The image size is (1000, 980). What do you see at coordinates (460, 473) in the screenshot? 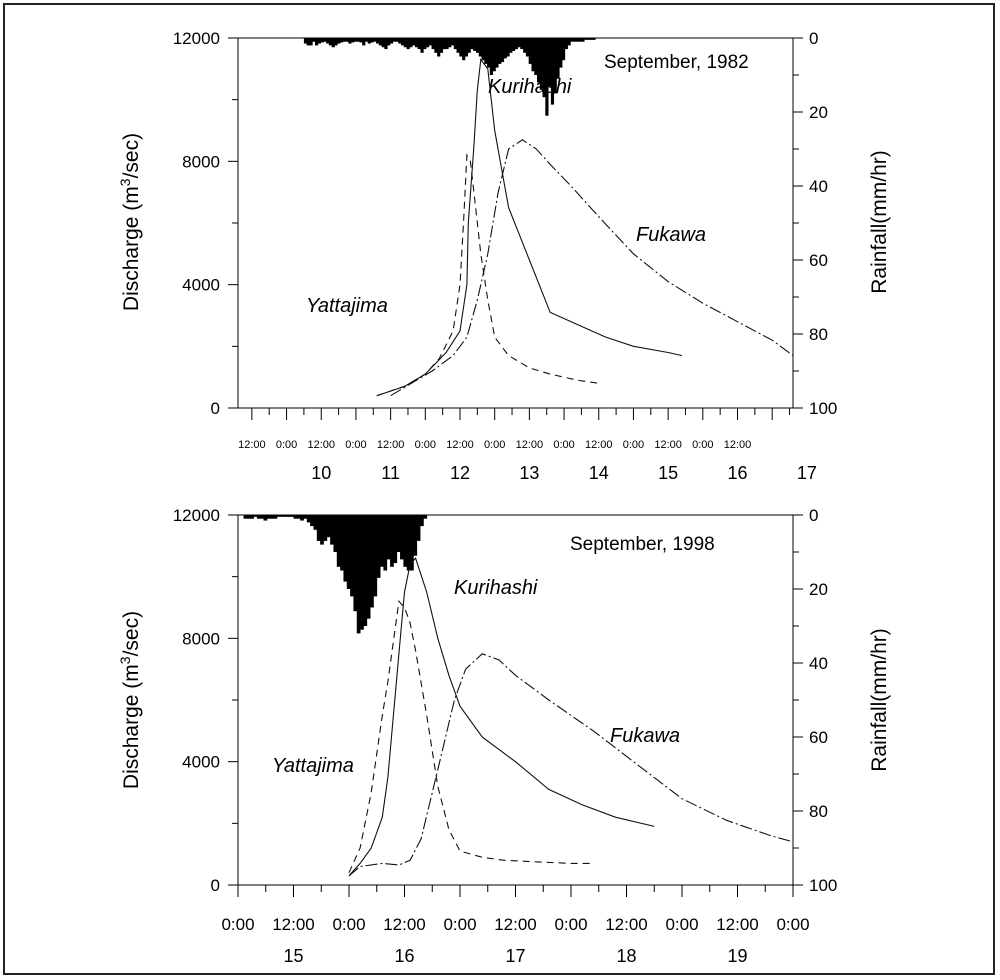
I see `x-day-label: 12` at bounding box center [460, 473].